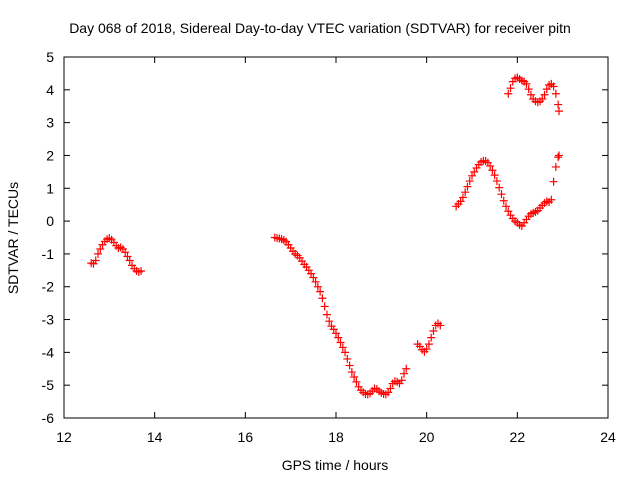 The width and height of the screenshot is (640, 480). Describe the element at coordinates (608, 437) in the screenshot. I see `x-tick-label: 24` at that location.